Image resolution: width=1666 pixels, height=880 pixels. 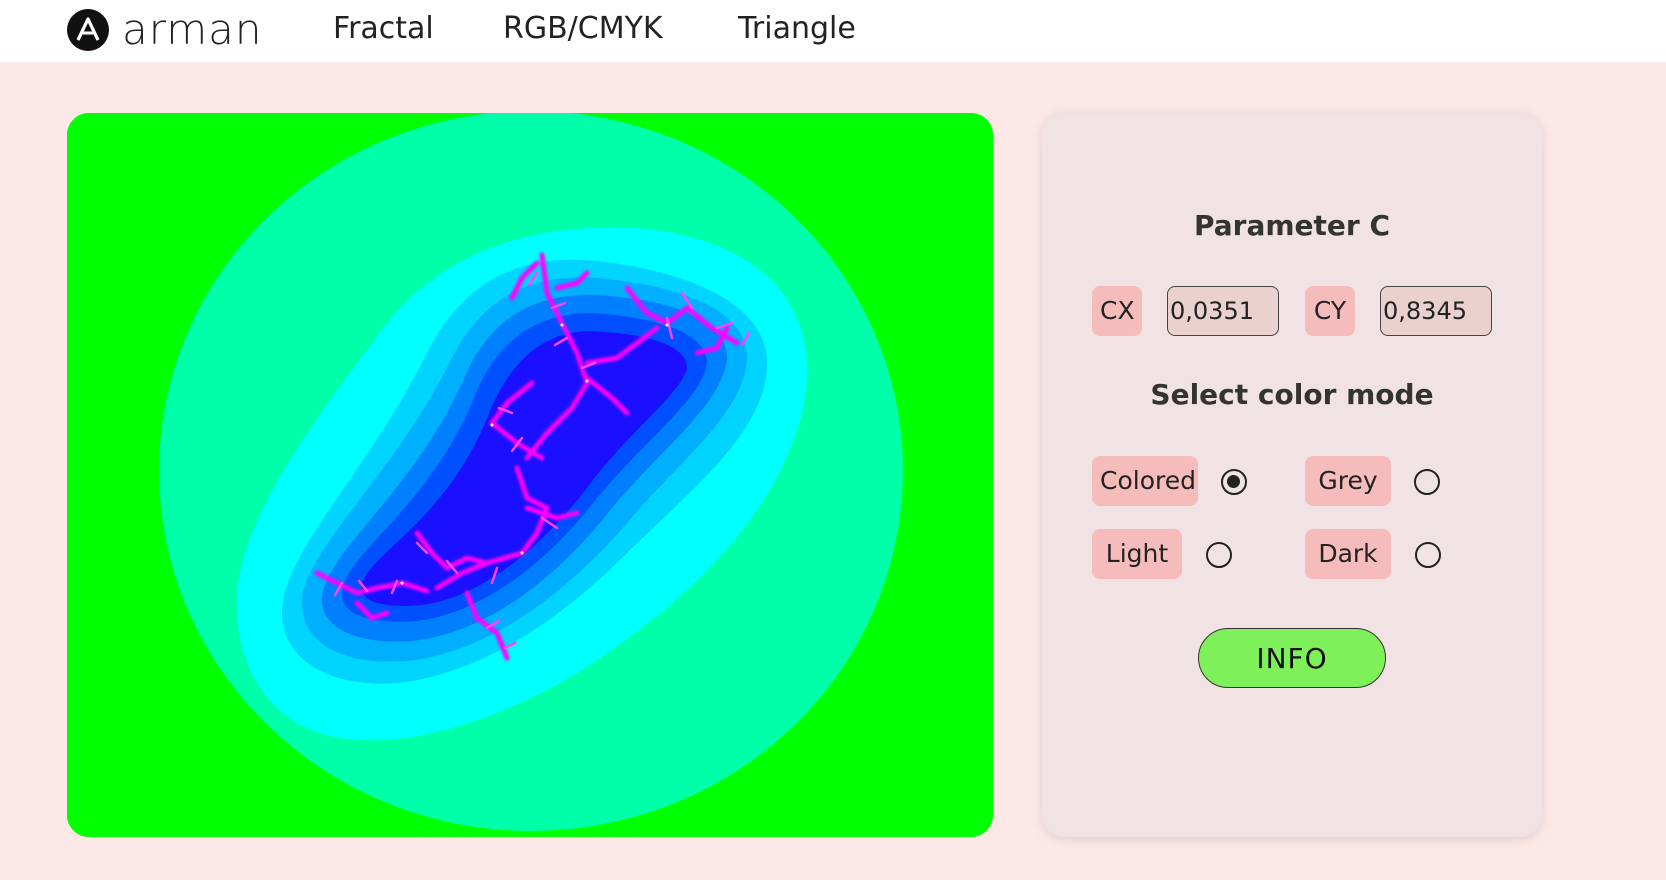 I want to click on cy-label: CY, so click(x=1330, y=311).